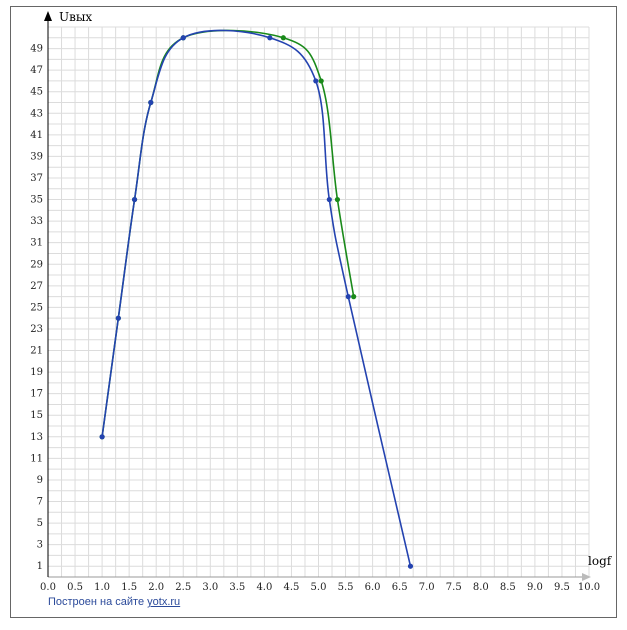 The width and height of the screenshot is (627, 630). Describe the element at coordinates (400, 587) in the screenshot. I see `x-tick-label: 6.5` at that location.